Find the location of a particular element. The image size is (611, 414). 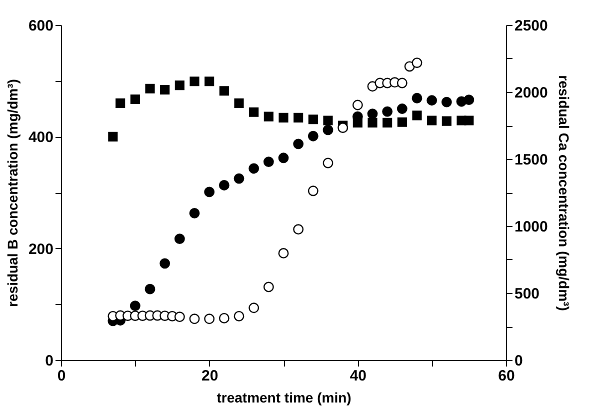

y2-tick-label: 2500 is located at coordinates (531, 26).